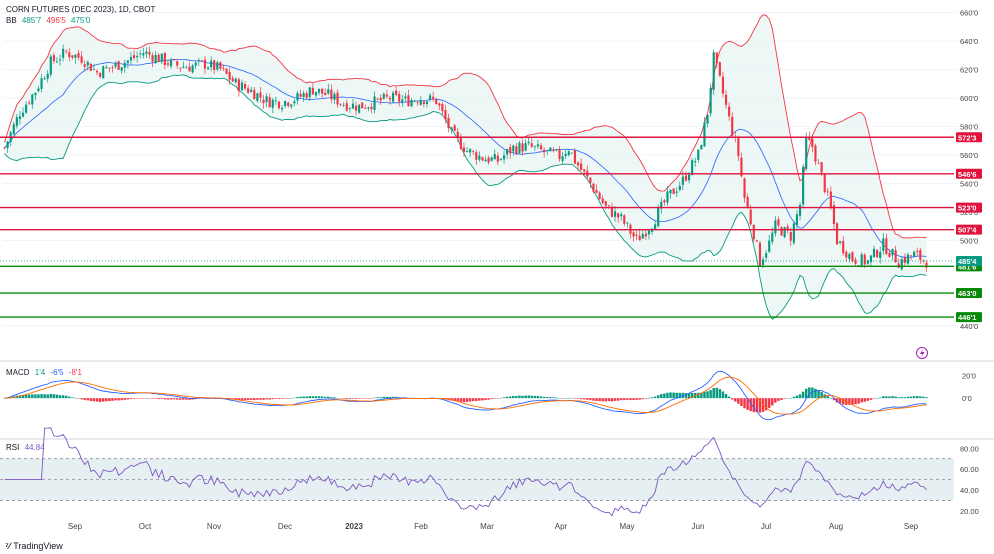 The image size is (994, 554). I want to click on macd-histogram, so click(465, 400).